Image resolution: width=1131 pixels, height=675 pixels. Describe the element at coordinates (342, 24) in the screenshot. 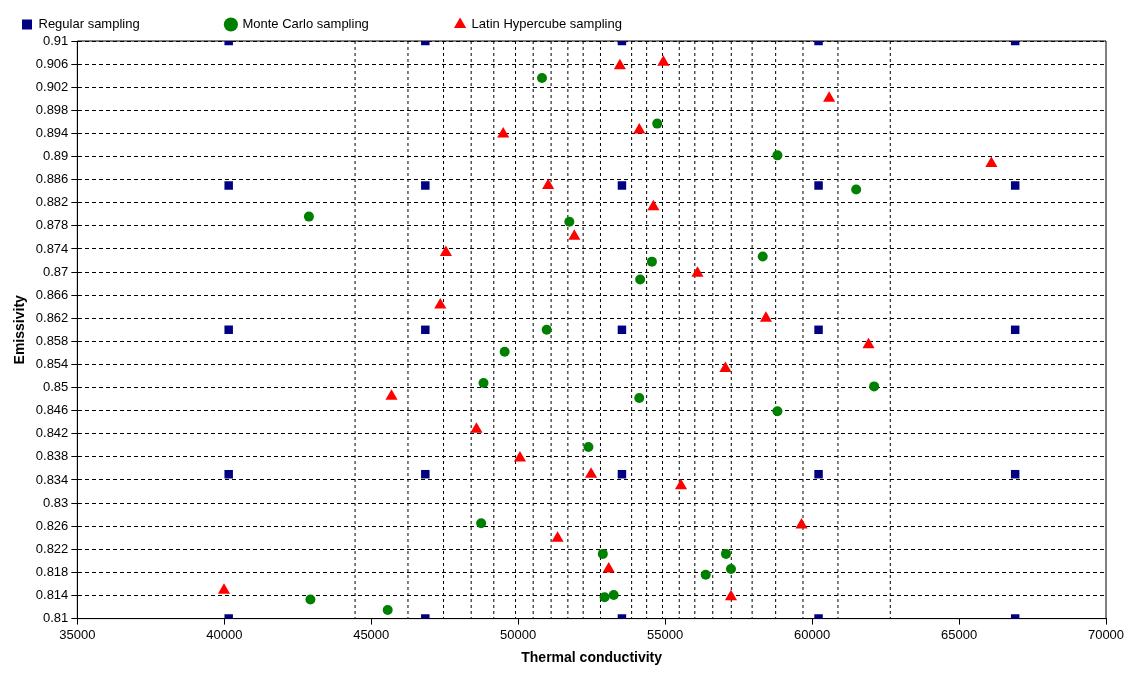

I see `legend-label: Monte Carlo sampling` at that location.